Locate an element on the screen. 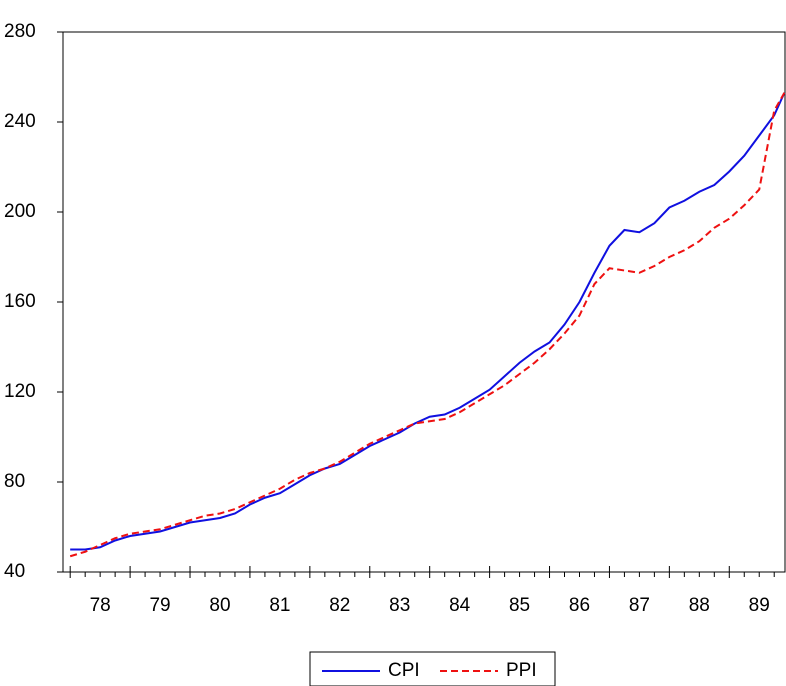 The width and height of the screenshot is (786, 686). x-tick-label: 80 is located at coordinates (219, 605).